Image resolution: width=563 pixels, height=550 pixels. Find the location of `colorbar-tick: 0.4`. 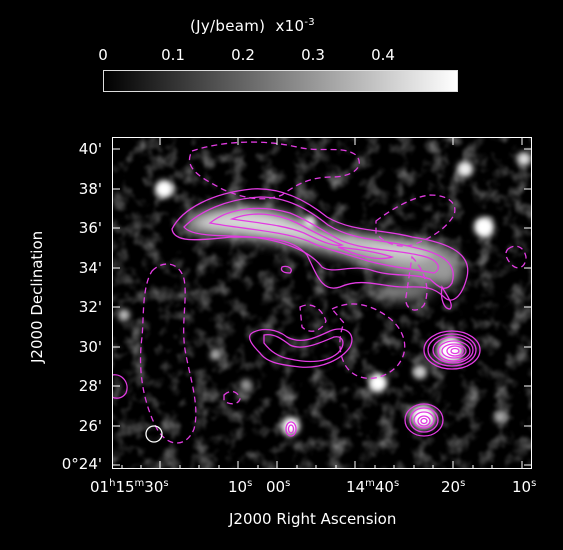

colorbar-tick: 0.4 is located at coordinates (383, 55).